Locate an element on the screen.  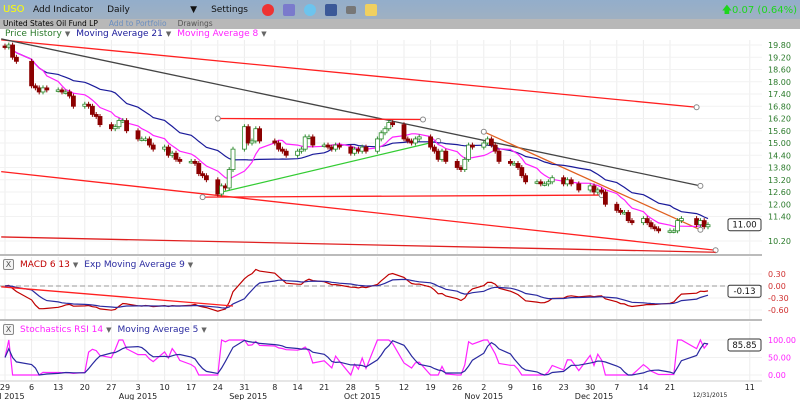
alarm-clock-icon is located at coordinates (267, 9).